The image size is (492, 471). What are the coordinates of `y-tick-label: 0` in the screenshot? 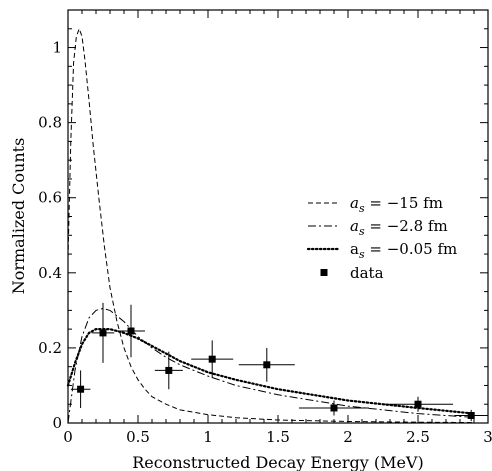 It's located at (57, 423).